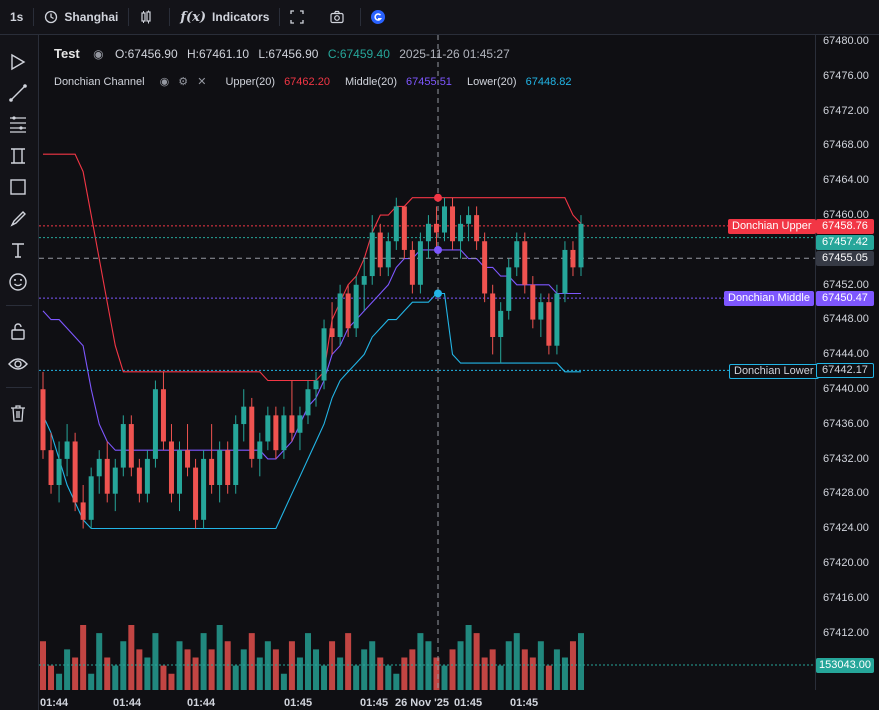 This screenshot has height=710, width=879. What do you see at coordinates (201, 703) in the screenshot?
I see `time-label: 01:44` at bounding box center [201, 703].